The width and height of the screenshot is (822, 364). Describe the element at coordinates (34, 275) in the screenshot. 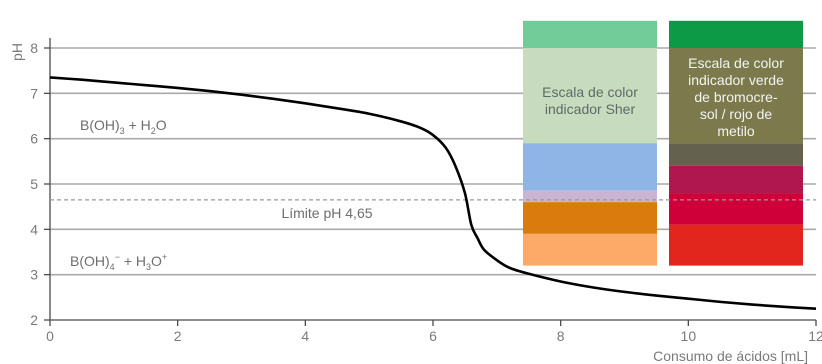

I see `y-tick-label: 3` at that location.